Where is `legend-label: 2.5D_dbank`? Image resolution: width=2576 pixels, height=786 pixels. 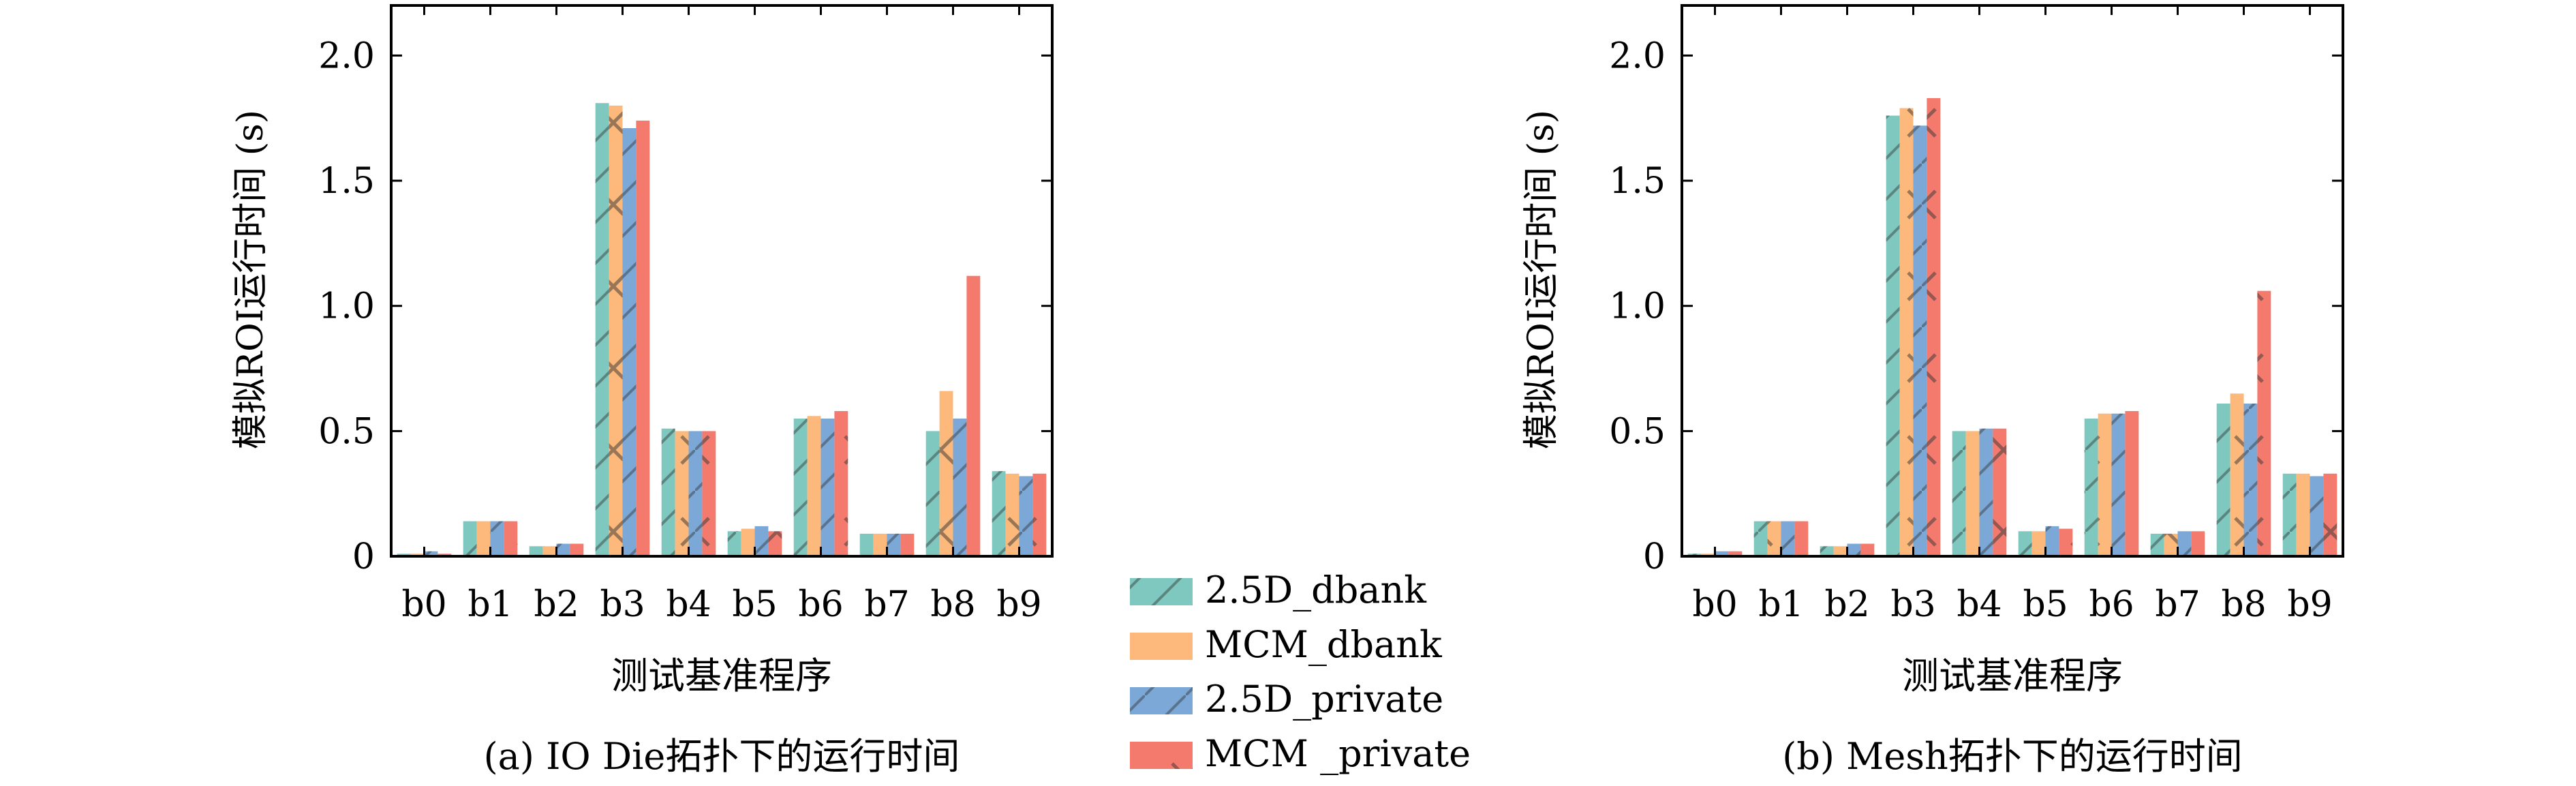
legend-label: 2.5D_dbank is located at coordinates (1316, 590).